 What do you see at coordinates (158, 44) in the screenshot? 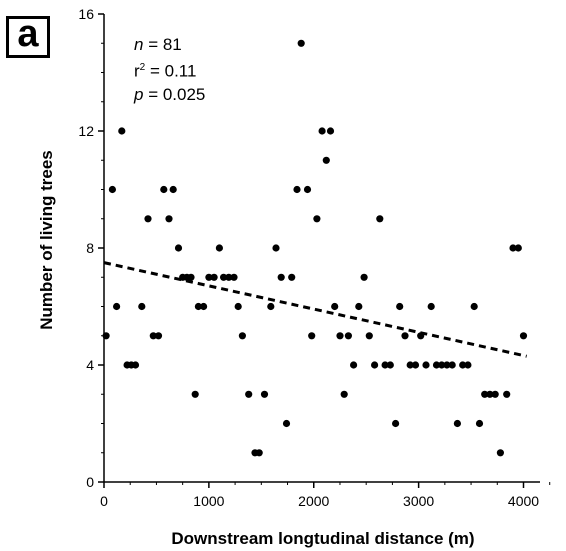
I see `stat-n: n = 81` at bounding box center [158, 44].